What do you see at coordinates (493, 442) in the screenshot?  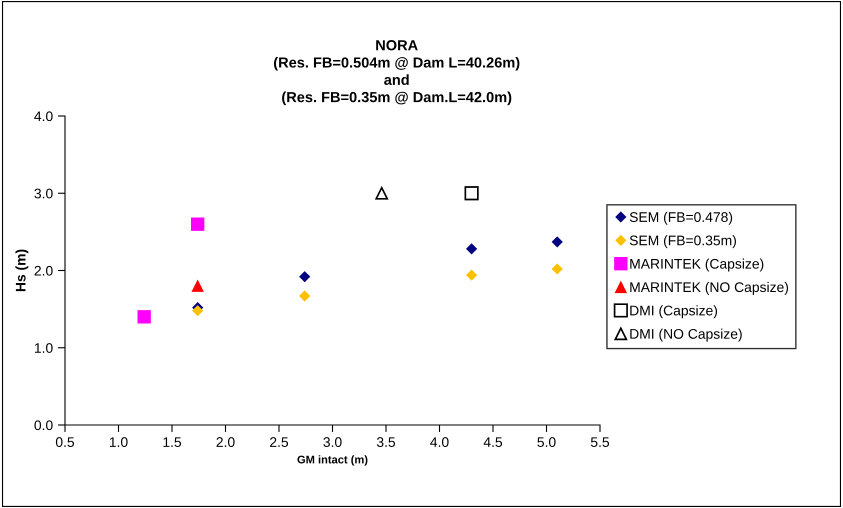 I see `x-tick-label: 4.5` at bounding box center [493, 442].